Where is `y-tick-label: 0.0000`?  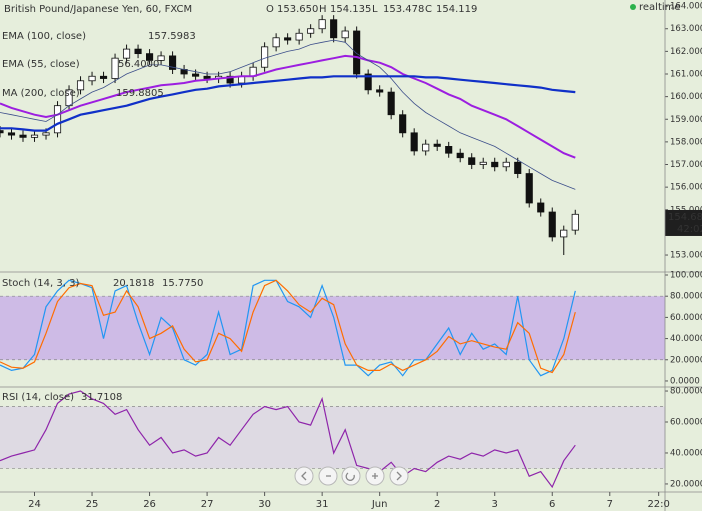
y-tick-label: 0.0000 is located at coordinates (685, 381).